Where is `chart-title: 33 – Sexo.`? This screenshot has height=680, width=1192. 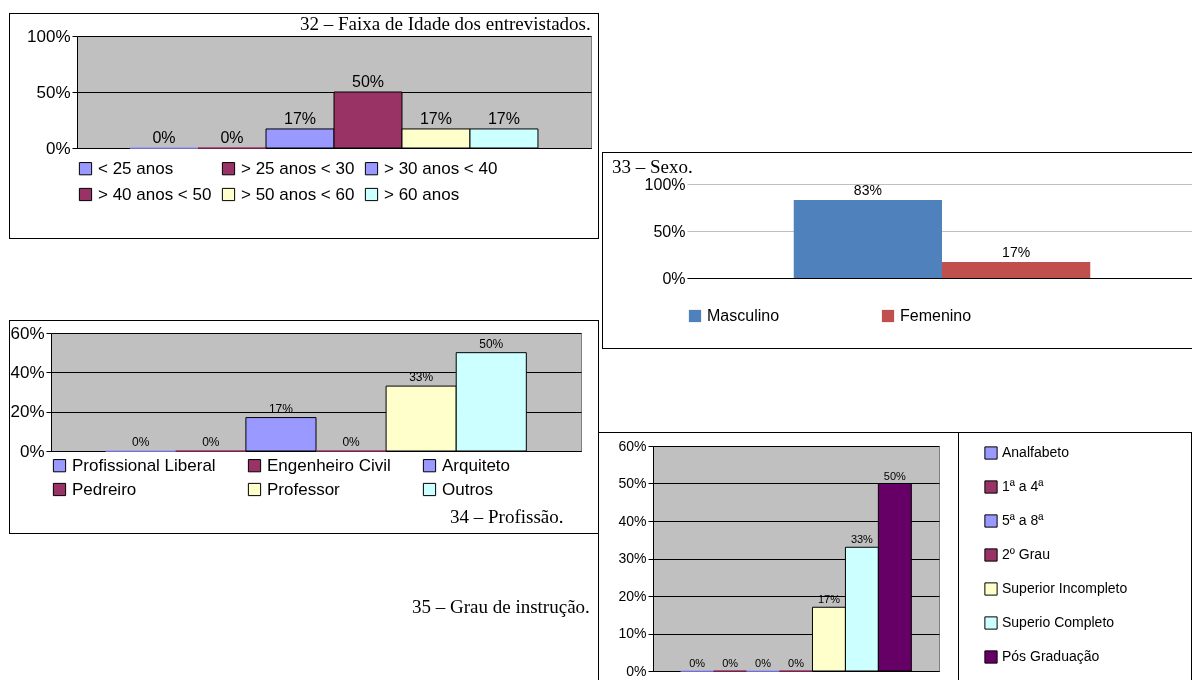
chart-title: 33 – Sexo. is located at coordinates (652, 166).